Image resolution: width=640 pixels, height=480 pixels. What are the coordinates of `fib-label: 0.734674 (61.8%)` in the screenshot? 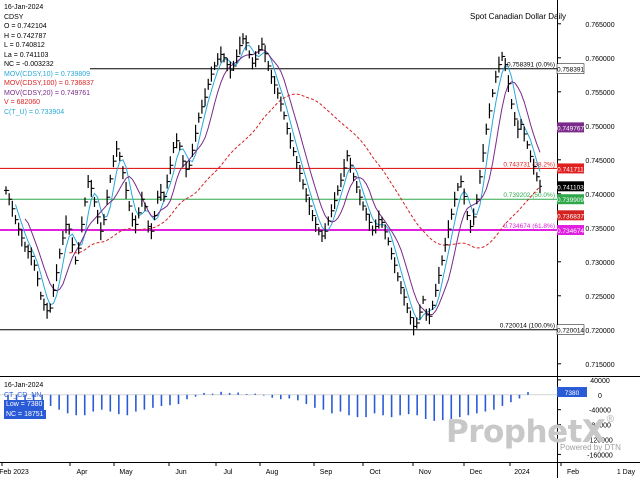 It's located at (529, 226).